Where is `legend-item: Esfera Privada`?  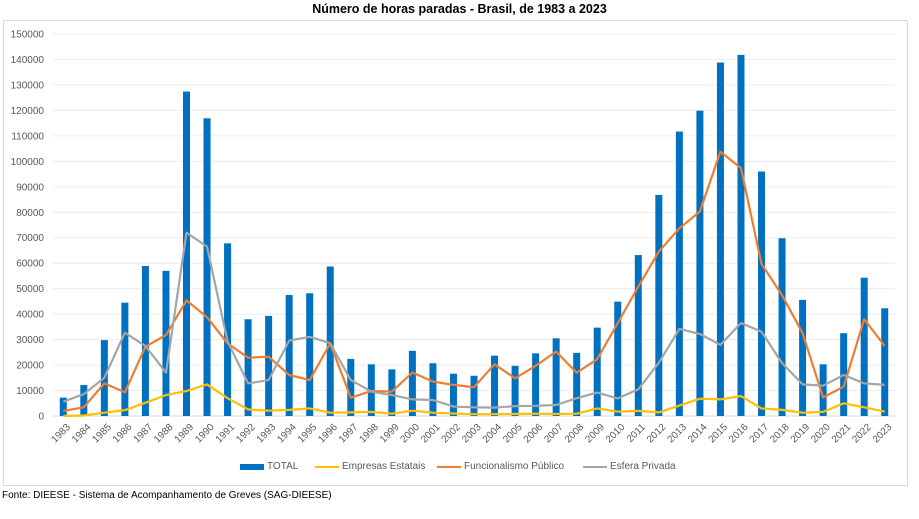 legend-item: Esfera Privada is located at coordinates (629, 466).